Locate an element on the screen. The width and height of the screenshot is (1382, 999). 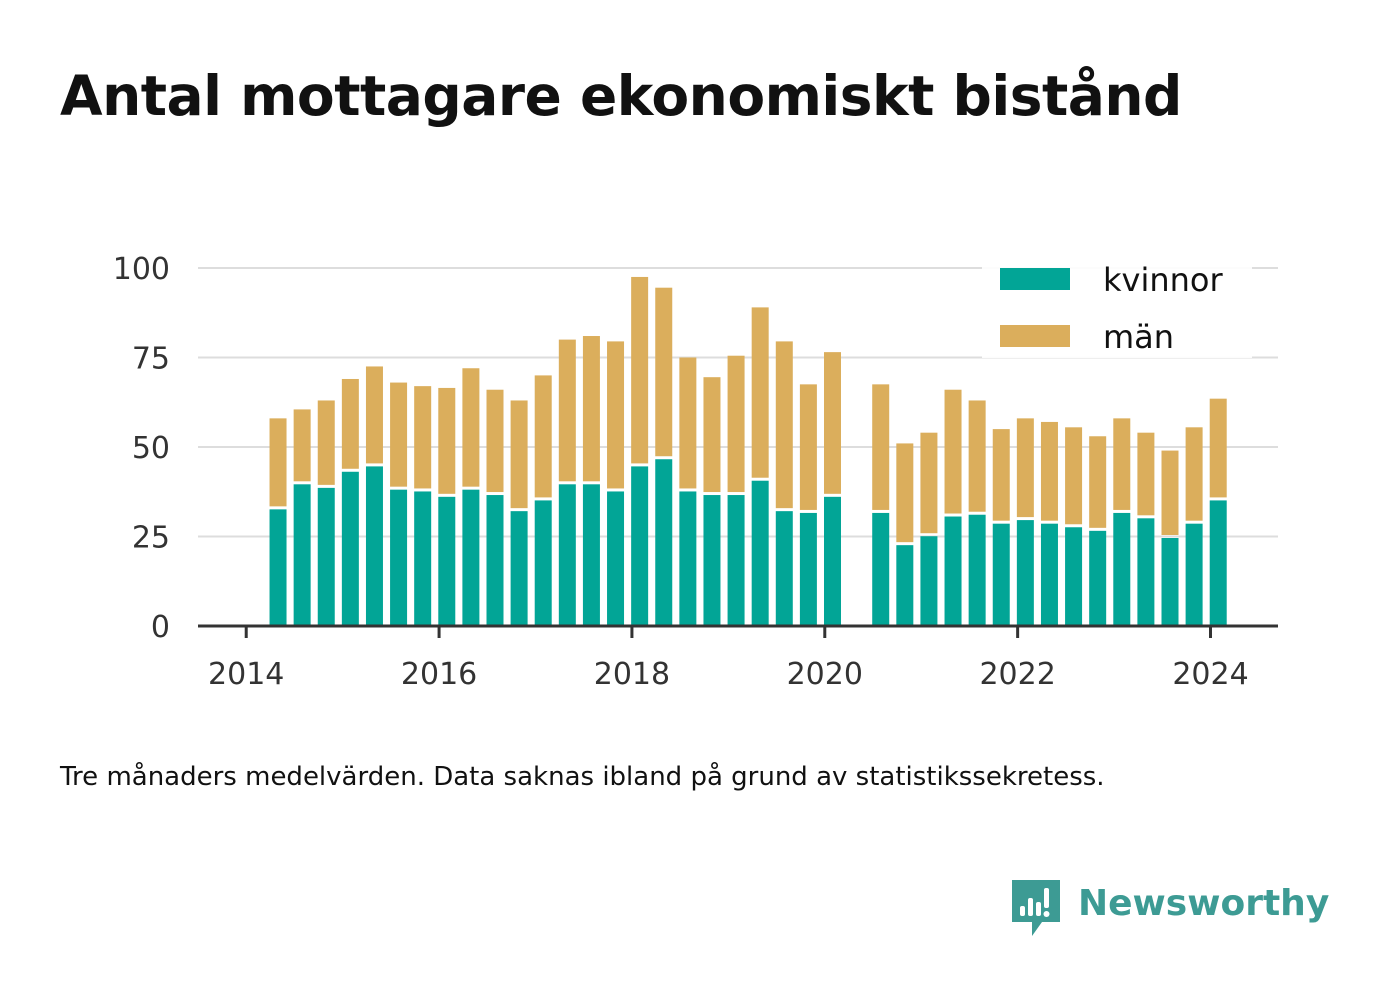
brand: Newsworthy is located at coordinates (1169, 908).